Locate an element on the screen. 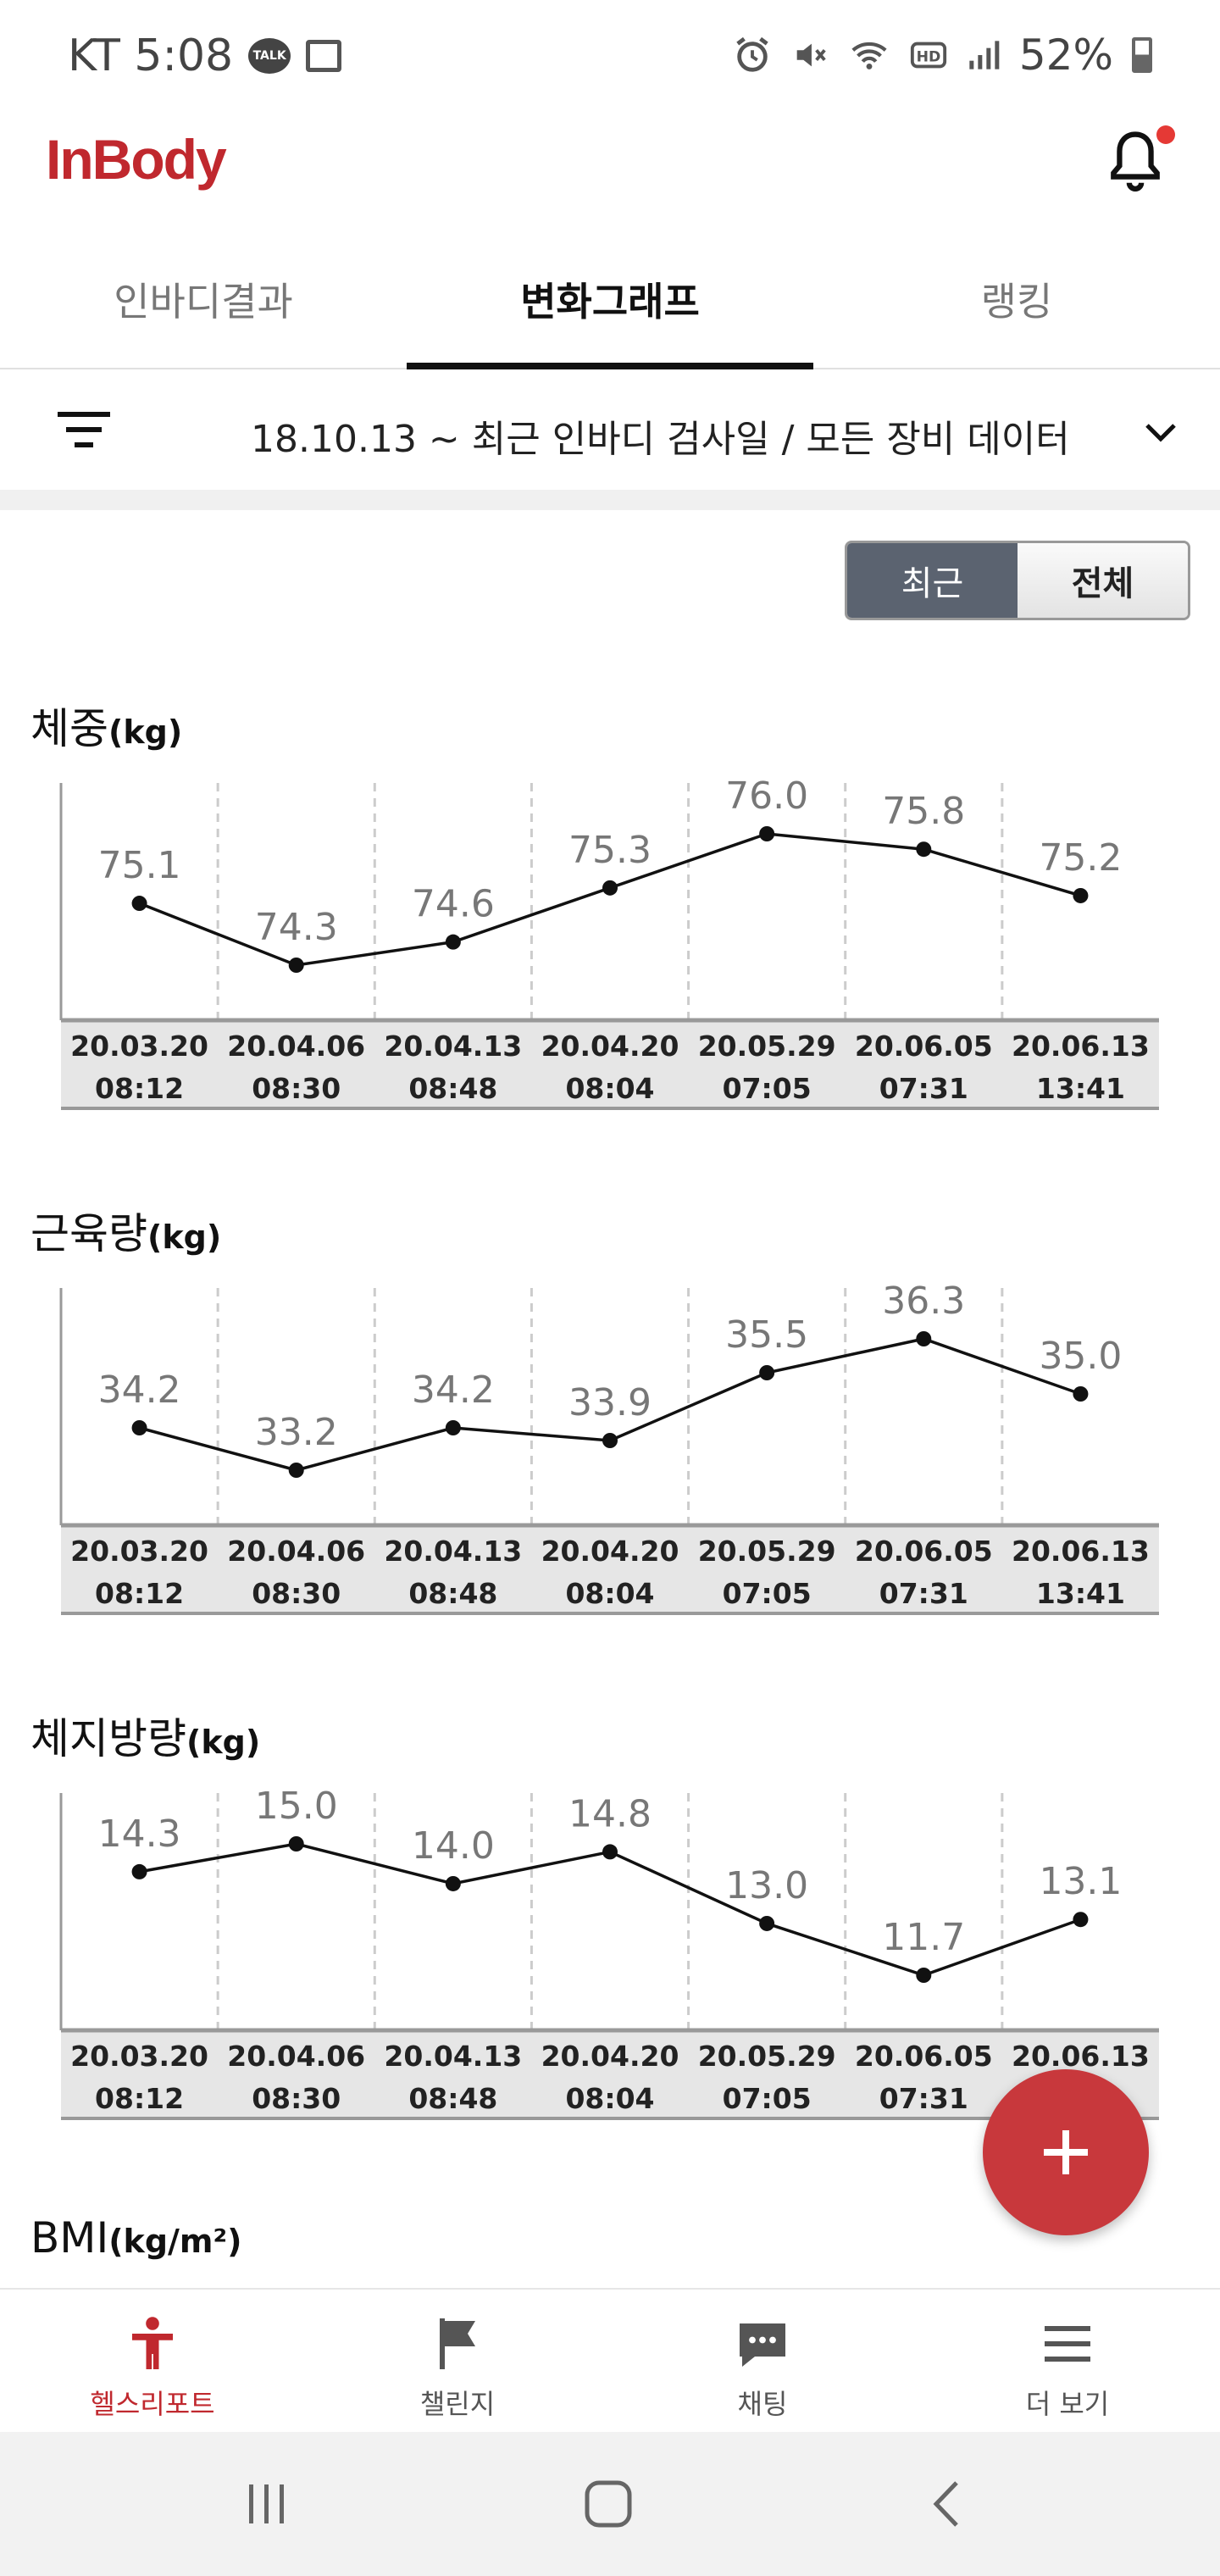 The width and height of the screenshot is (1220, 2576). nav-label: 헬스리포트 is located at coordinates (152, 2404).